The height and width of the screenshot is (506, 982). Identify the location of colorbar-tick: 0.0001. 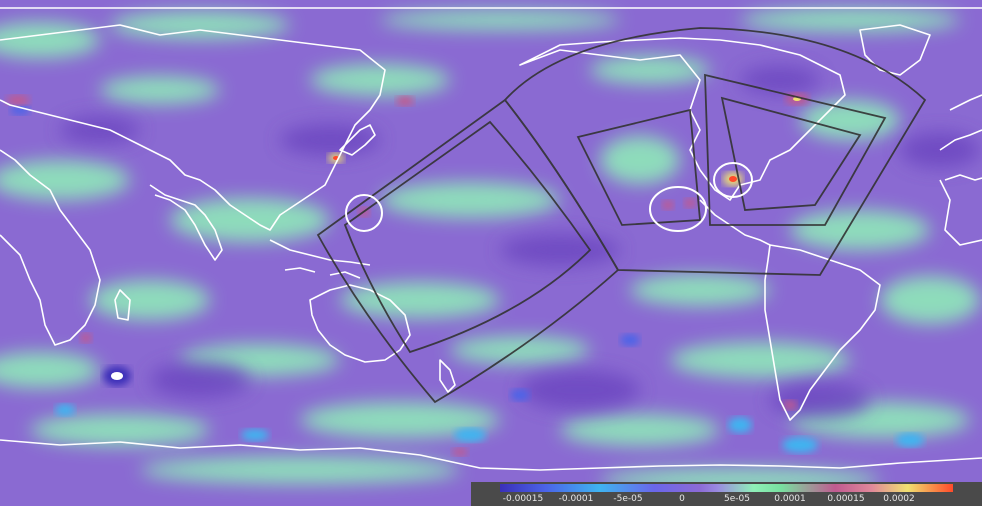
(790, 499).